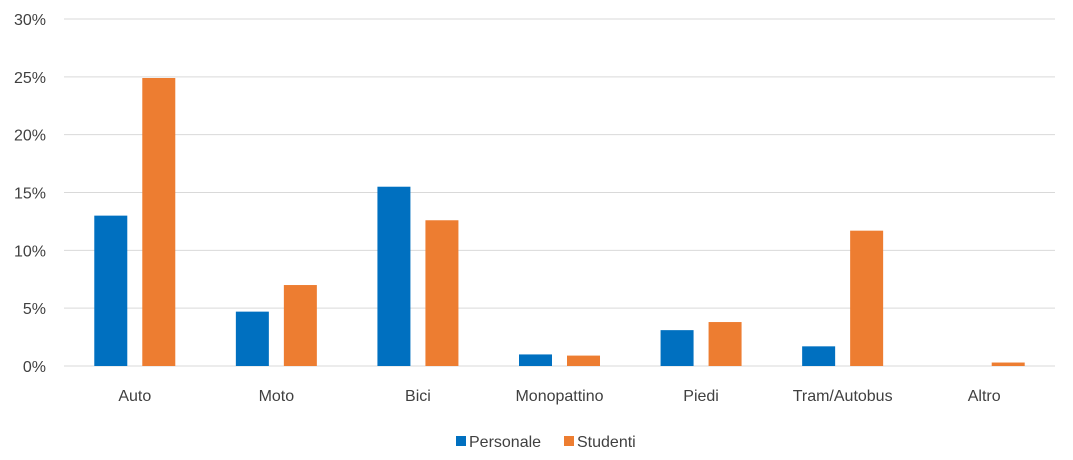 This screenshot has height=460, width=1073. Describe the element at coordinates (461, 441) in the screenshot. I see `legend-swatch-personale` at that location.